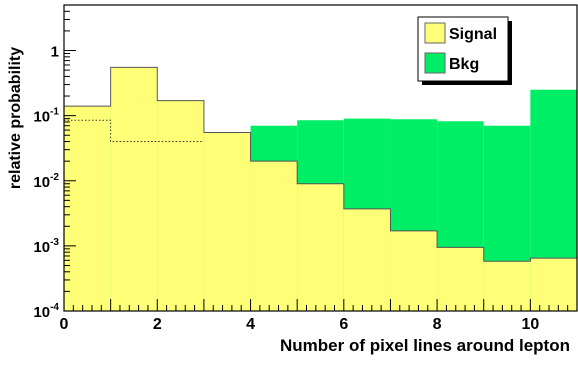  Describe the element at coordinates (46, 311) in the screenshot. I see `y-tick-label: 10⁻⁴` at that location.